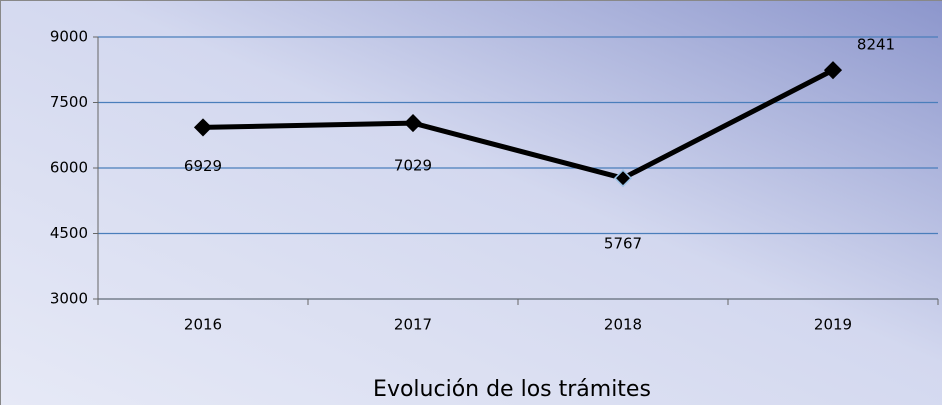 The height and width of the screenshot is (405, 942). What do you see at coordinates (623, 325) in the screenshot?
I see `x-tick-label: 2018` at bounding box center [623, 325].